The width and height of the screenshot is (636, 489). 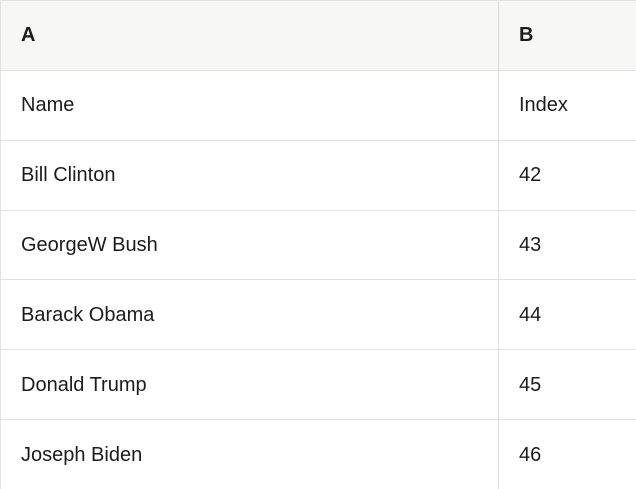 What do you see at coordinates (89, 245) in the screenshot?
I see `cell-name-georgew-bush: GeorgeW Bush` at bounding box center [89, 245].